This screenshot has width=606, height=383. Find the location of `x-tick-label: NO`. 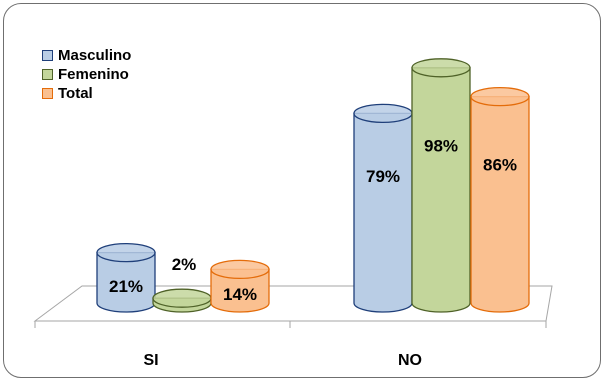

x-tick-label: NO is located at coordinates (410, 360).